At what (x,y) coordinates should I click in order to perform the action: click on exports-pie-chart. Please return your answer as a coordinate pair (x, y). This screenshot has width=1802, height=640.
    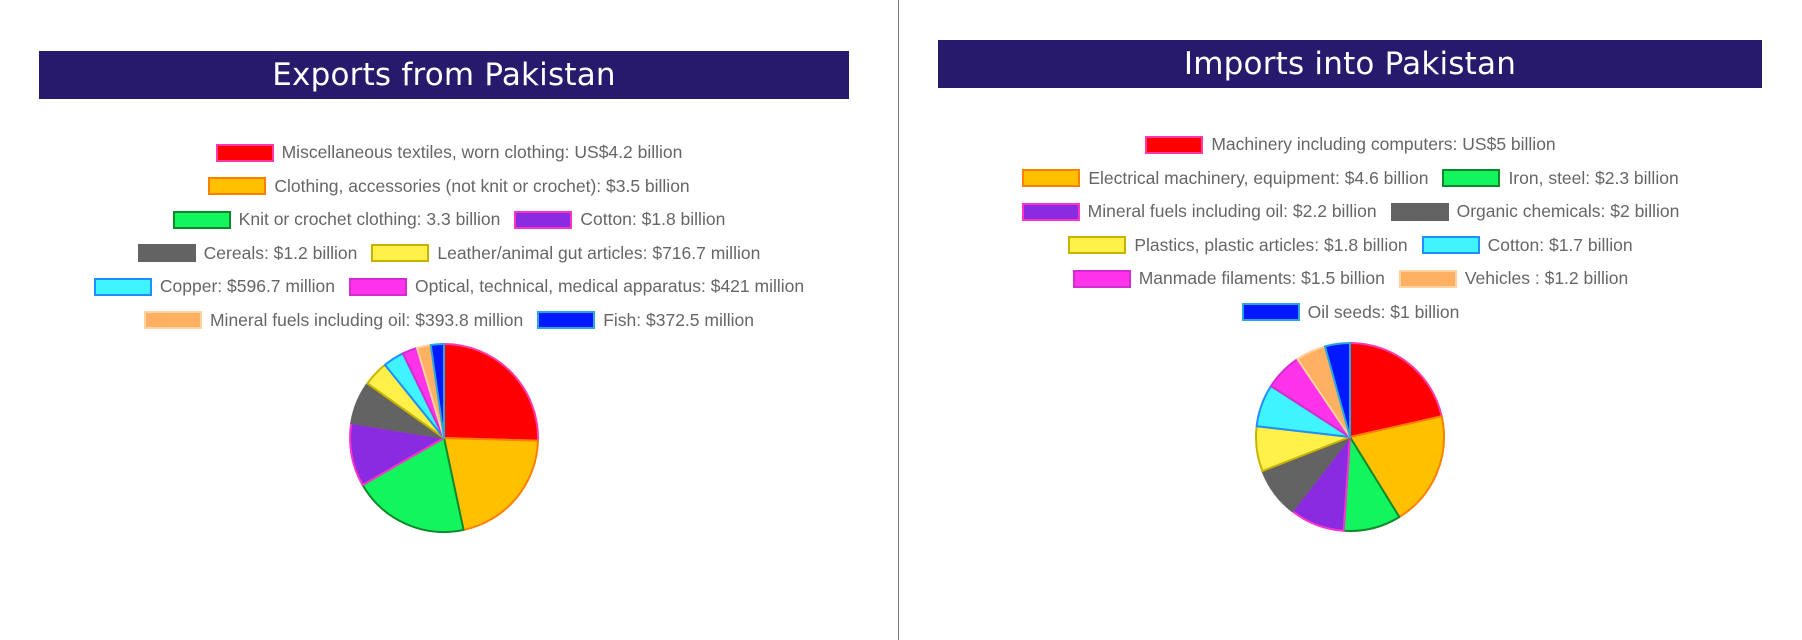
    Looking at the image, I should click on (444, 437).